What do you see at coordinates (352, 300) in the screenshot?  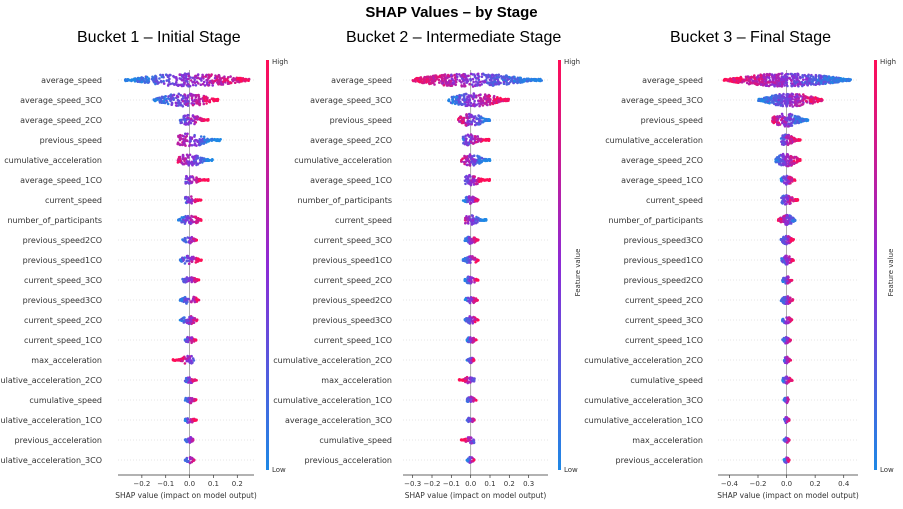 I see `feature-label: previous_speed2CO` at bounding box center [352, 300].